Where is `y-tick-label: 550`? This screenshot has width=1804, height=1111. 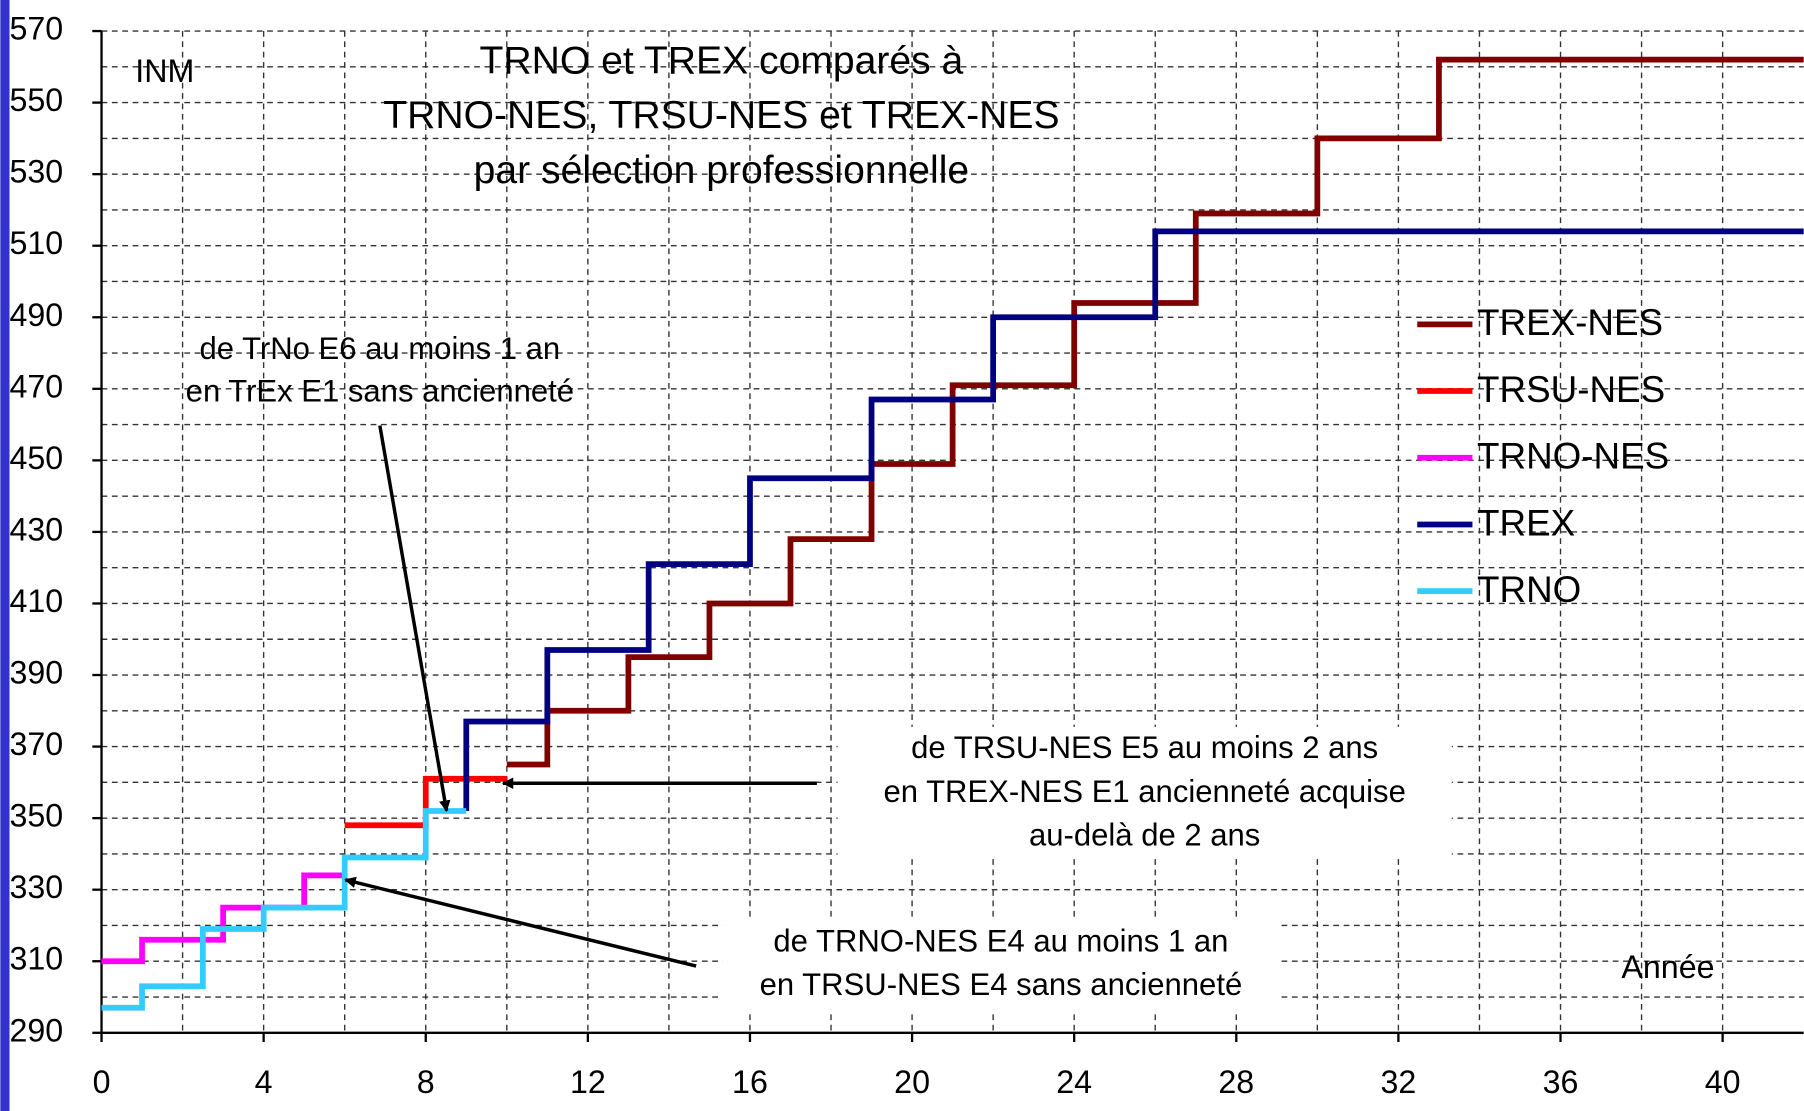
y-tick-label: 550 is located at coordinates (37, 100).